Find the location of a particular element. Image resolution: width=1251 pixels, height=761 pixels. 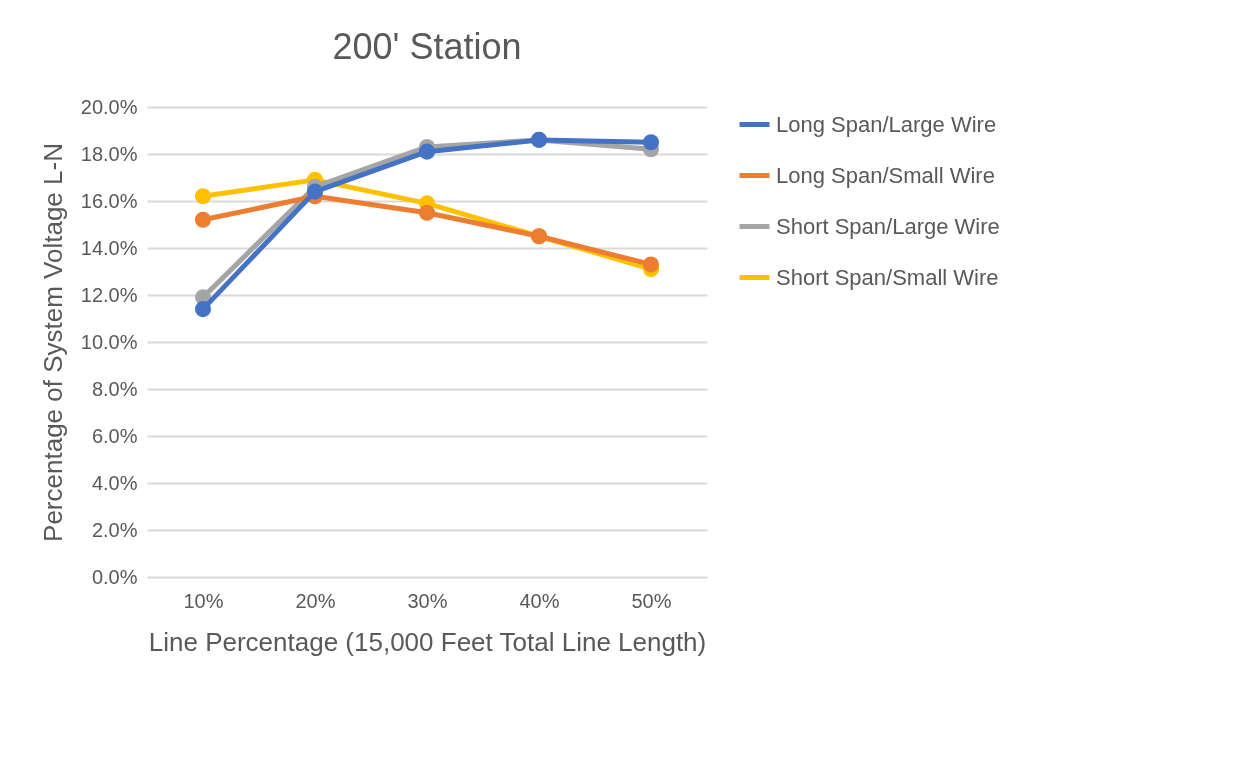

x-tick-label: 10% is located at coordinates (203, 600).